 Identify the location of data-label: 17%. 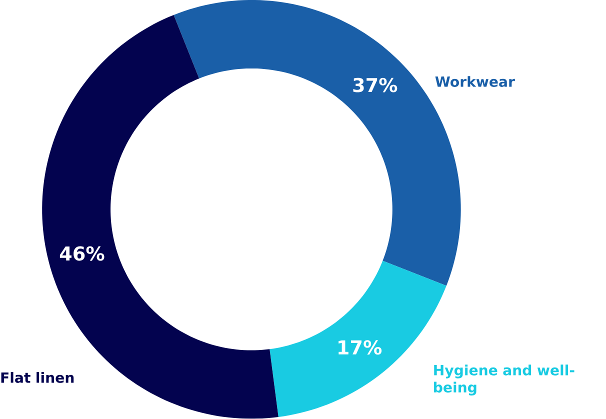
(360, 347).